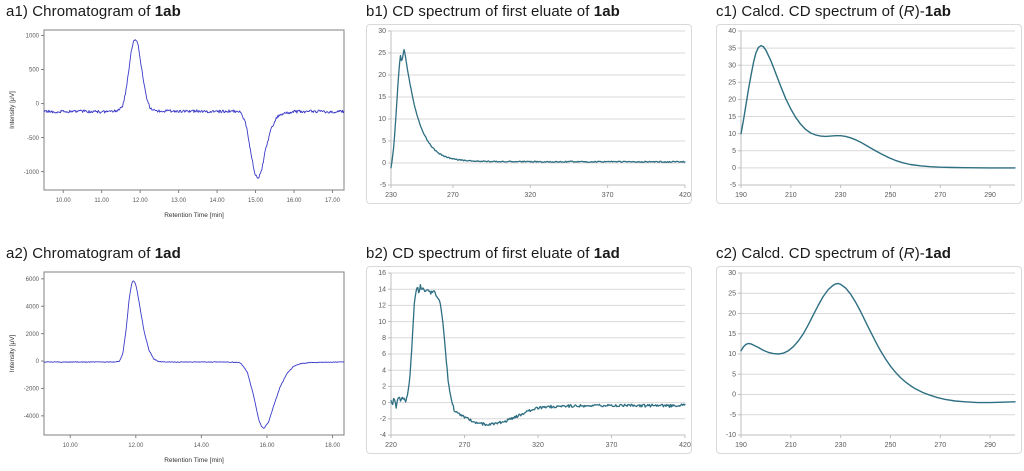  What do you see at coordinates (194, 460) in the screenshot?
I see `svg-text: Retention Time [min]` at bounding box center [194, 460].